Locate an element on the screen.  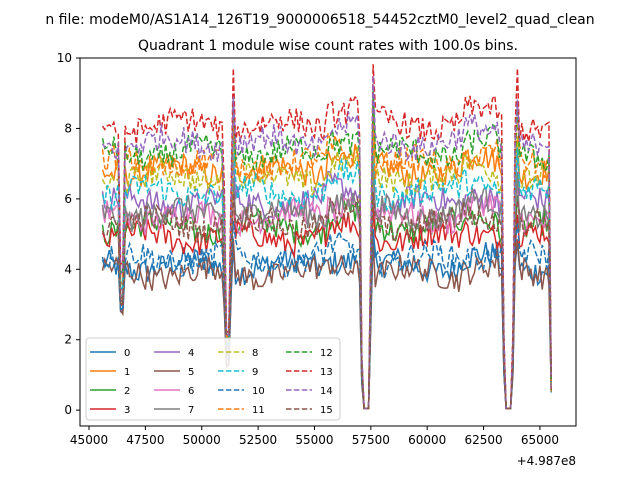
legend-label-6: 6 is located at coordinates (191, 391).